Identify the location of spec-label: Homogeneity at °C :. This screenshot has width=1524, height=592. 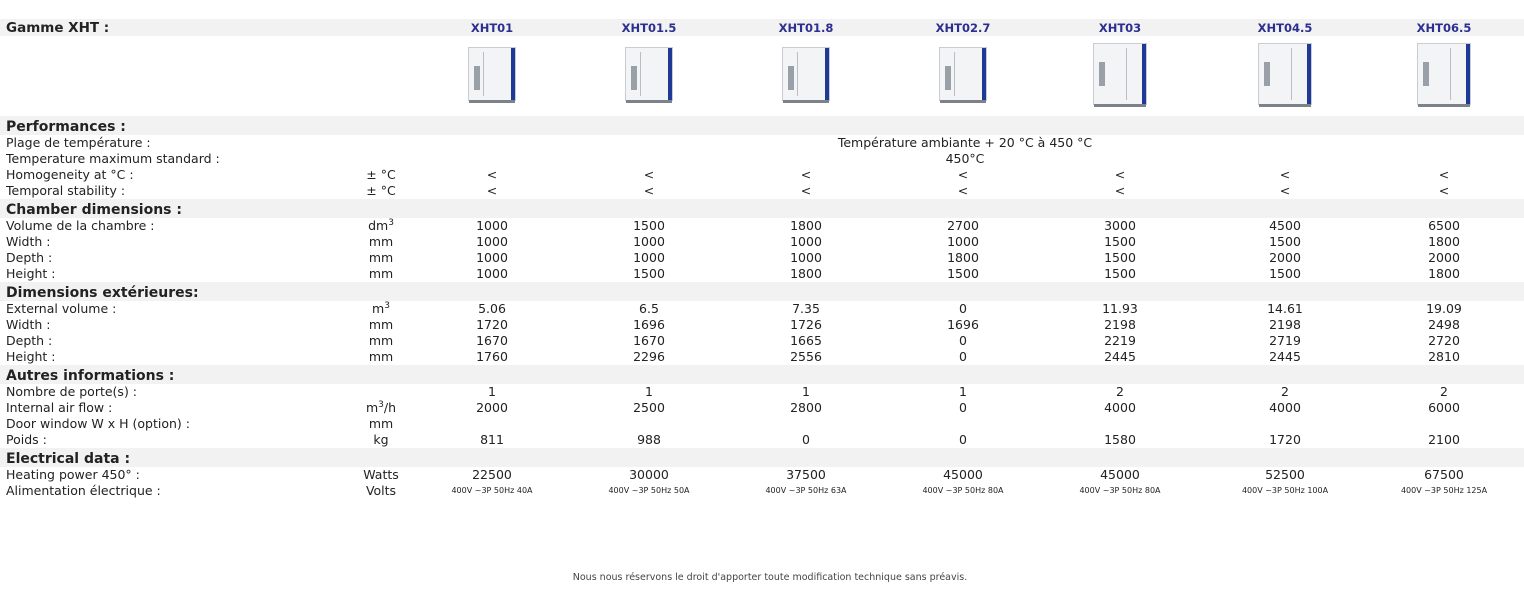
(70, 174).